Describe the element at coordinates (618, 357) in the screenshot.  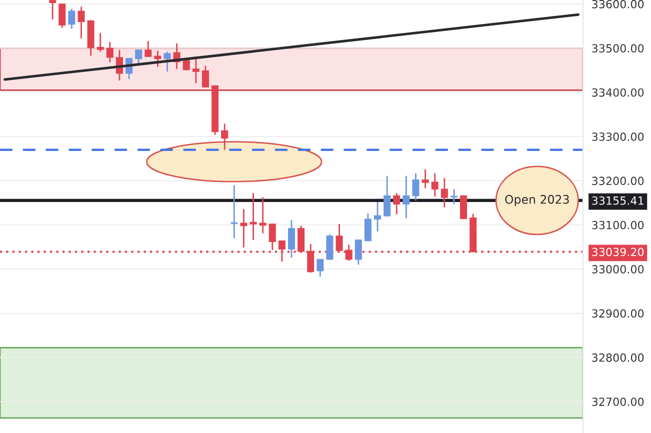
I see `y-tick-label: 32800.00` at that location.